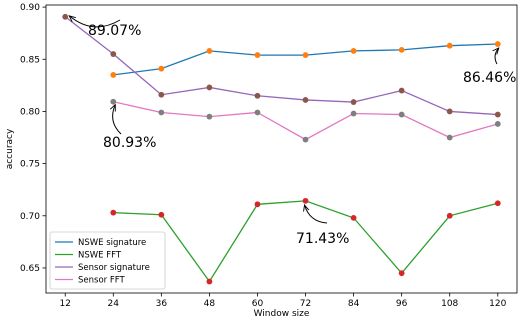 This screenshot has height=320, width=523. Describe the element at coordinates (30, 112) in the screenshot. I see `y-tick-label: 0.80` at that location.